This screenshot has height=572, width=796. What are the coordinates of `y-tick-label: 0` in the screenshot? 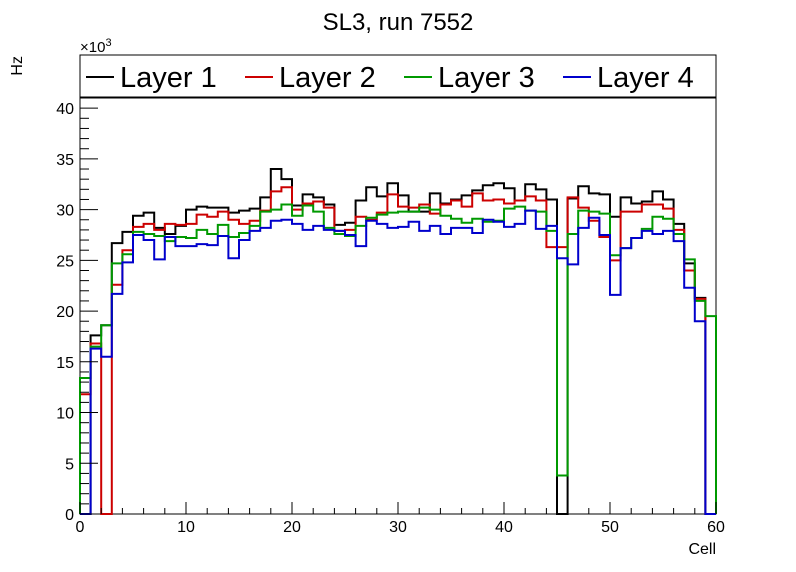 It's located at (69, 515).